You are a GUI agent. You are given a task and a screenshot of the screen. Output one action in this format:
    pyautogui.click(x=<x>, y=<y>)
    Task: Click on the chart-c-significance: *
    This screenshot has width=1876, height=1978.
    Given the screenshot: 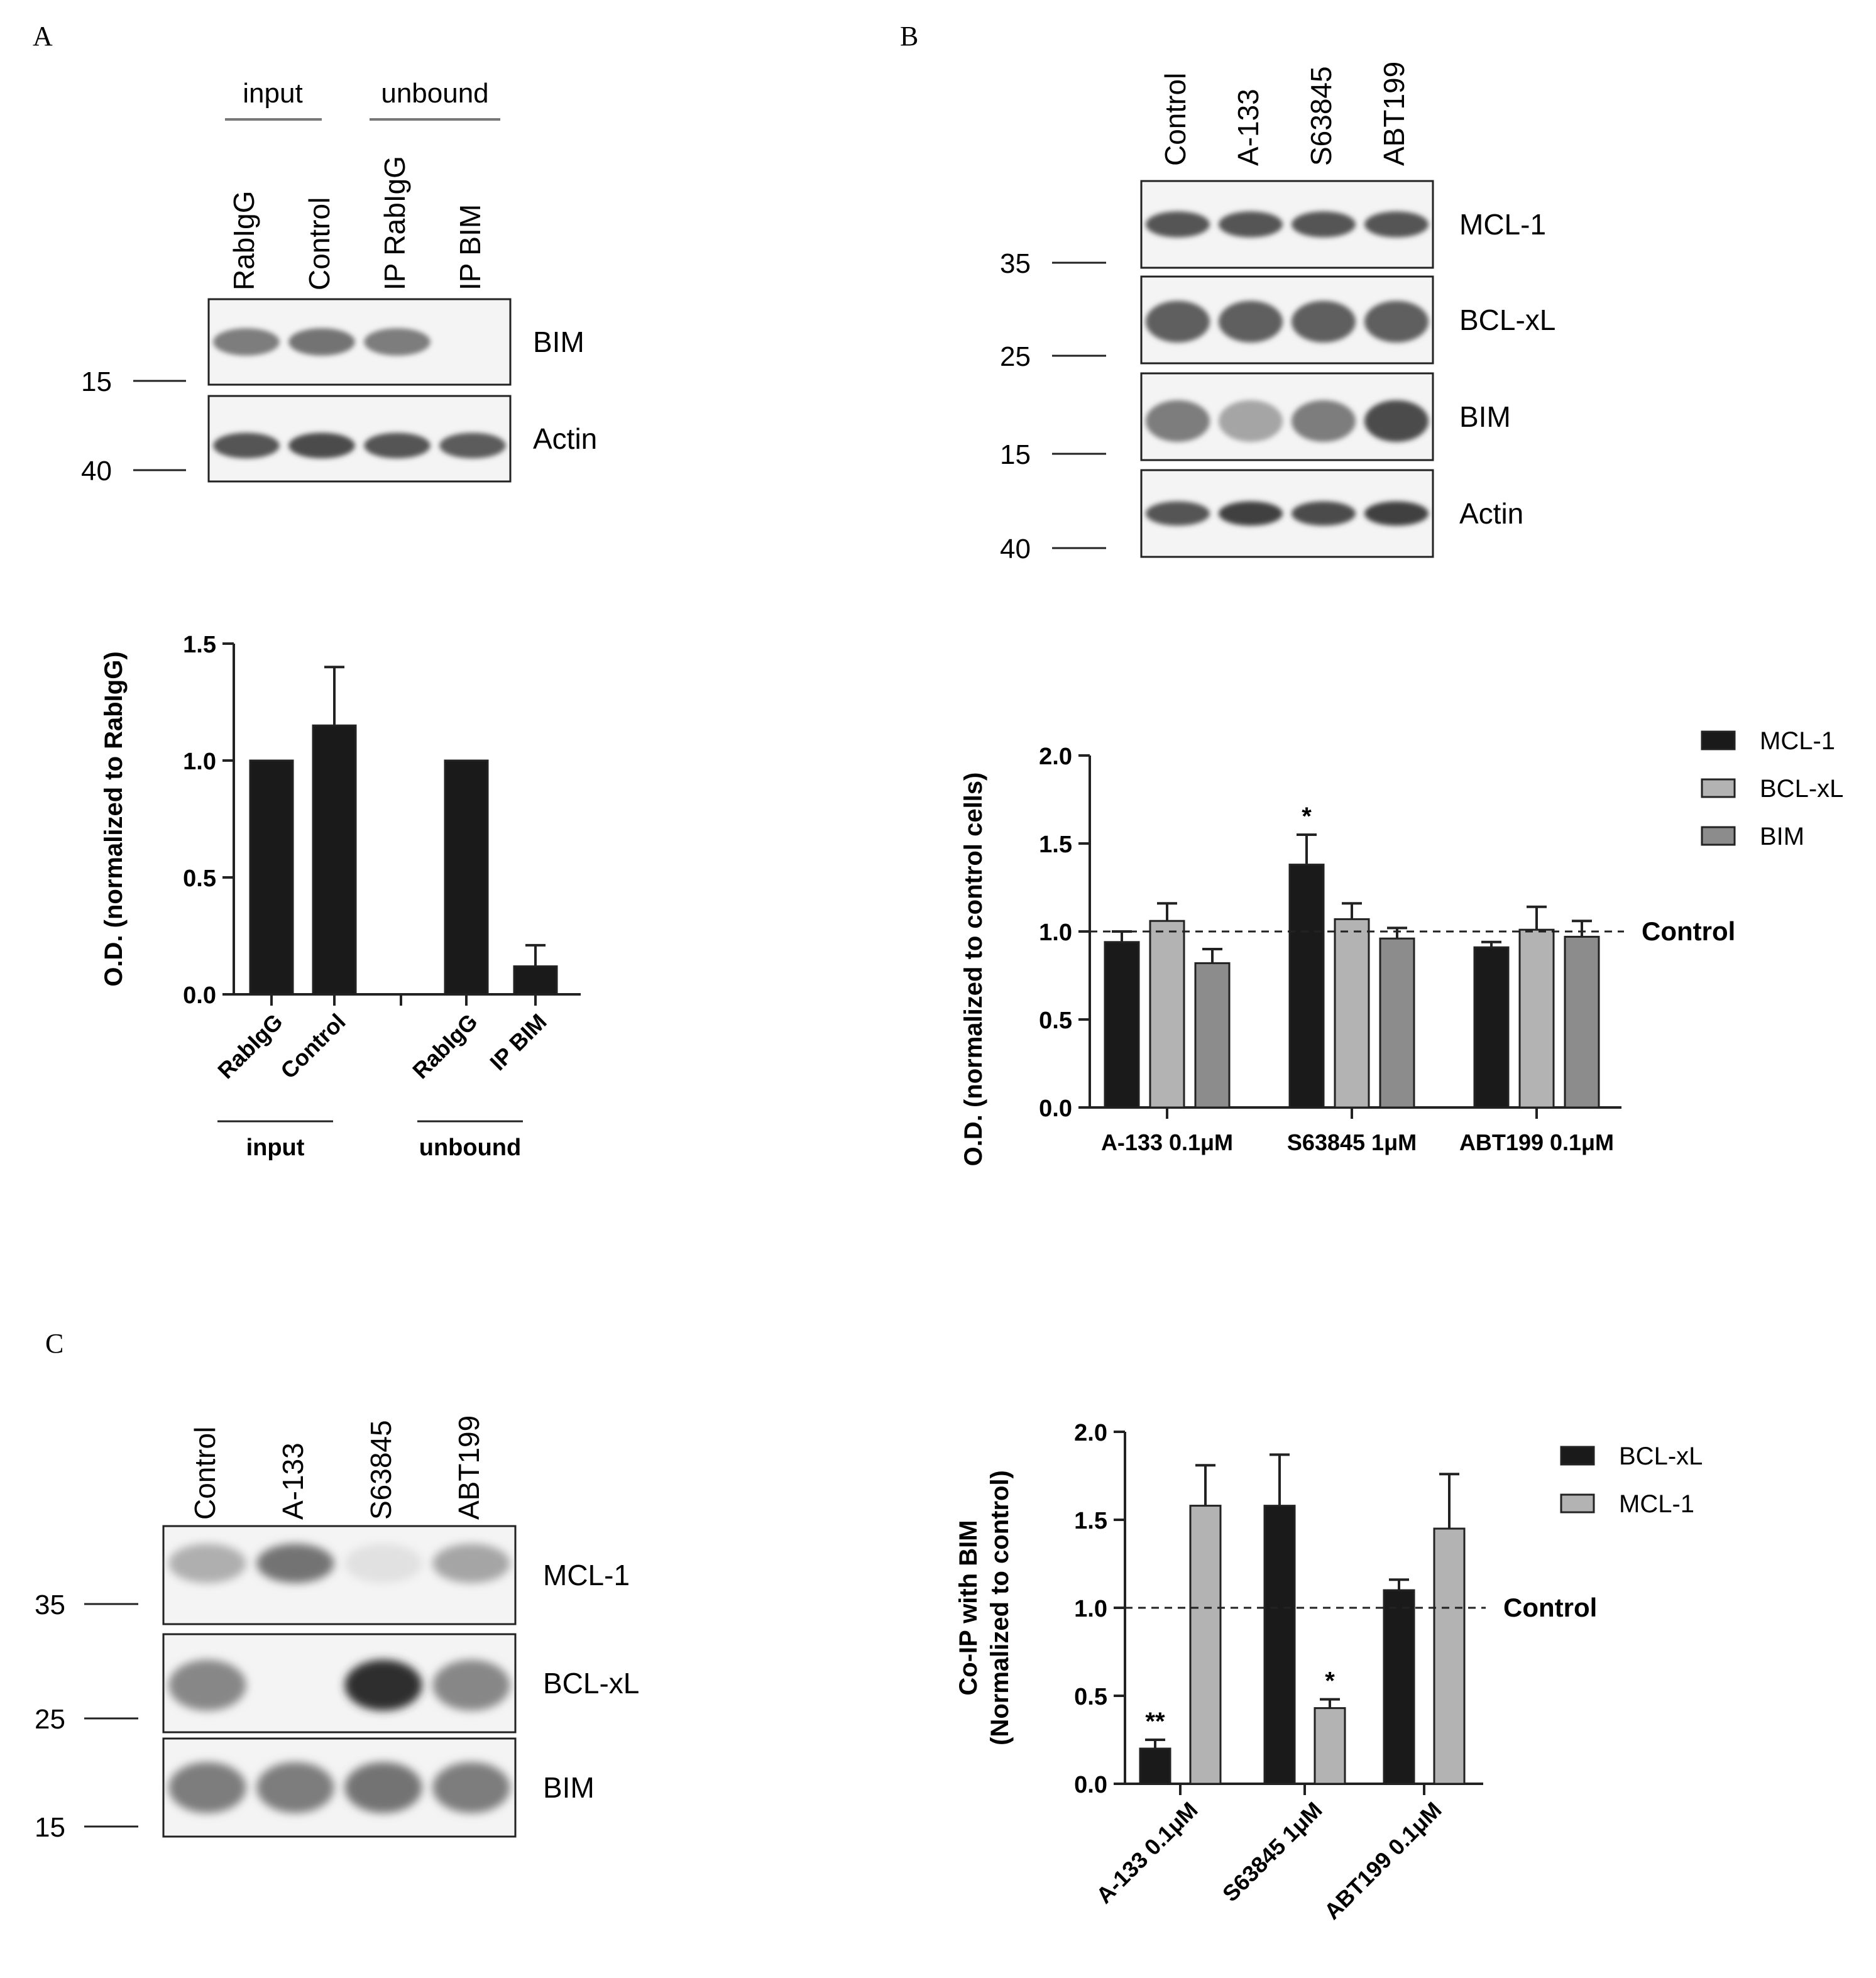 What is the action you would take?
    pyautogui.click(x=1330, y=1681)
    